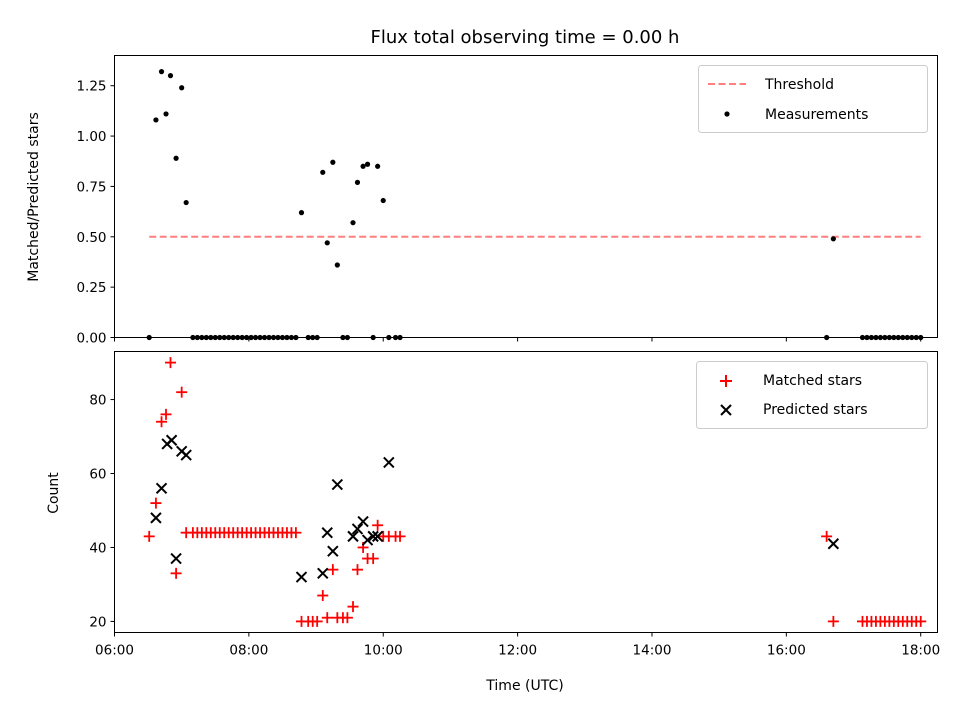 This screenshot has height=724, width=960. What do you see at coordinates (34, 197) in the screenshot?
I see `top-y-axis-label: Matched/Predicted stars` at bounding box center [34, 197].